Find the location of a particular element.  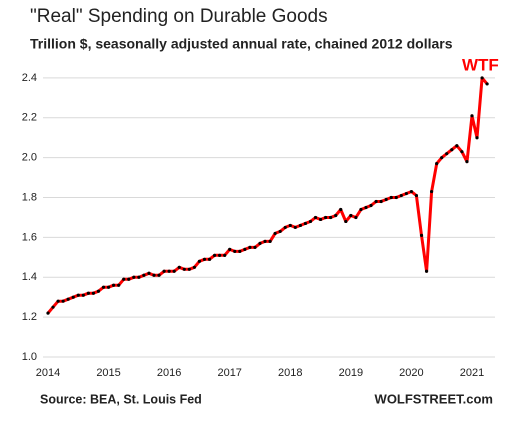

y-tick-label: 1.0 is located at coordinates (29, 357).